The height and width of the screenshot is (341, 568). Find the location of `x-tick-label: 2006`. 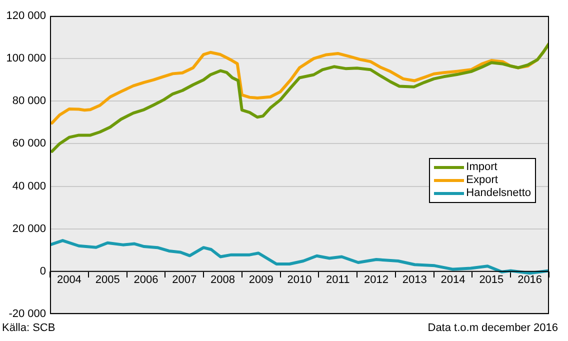

x-tick-label: 2006 is located at coordinates (146, 280).